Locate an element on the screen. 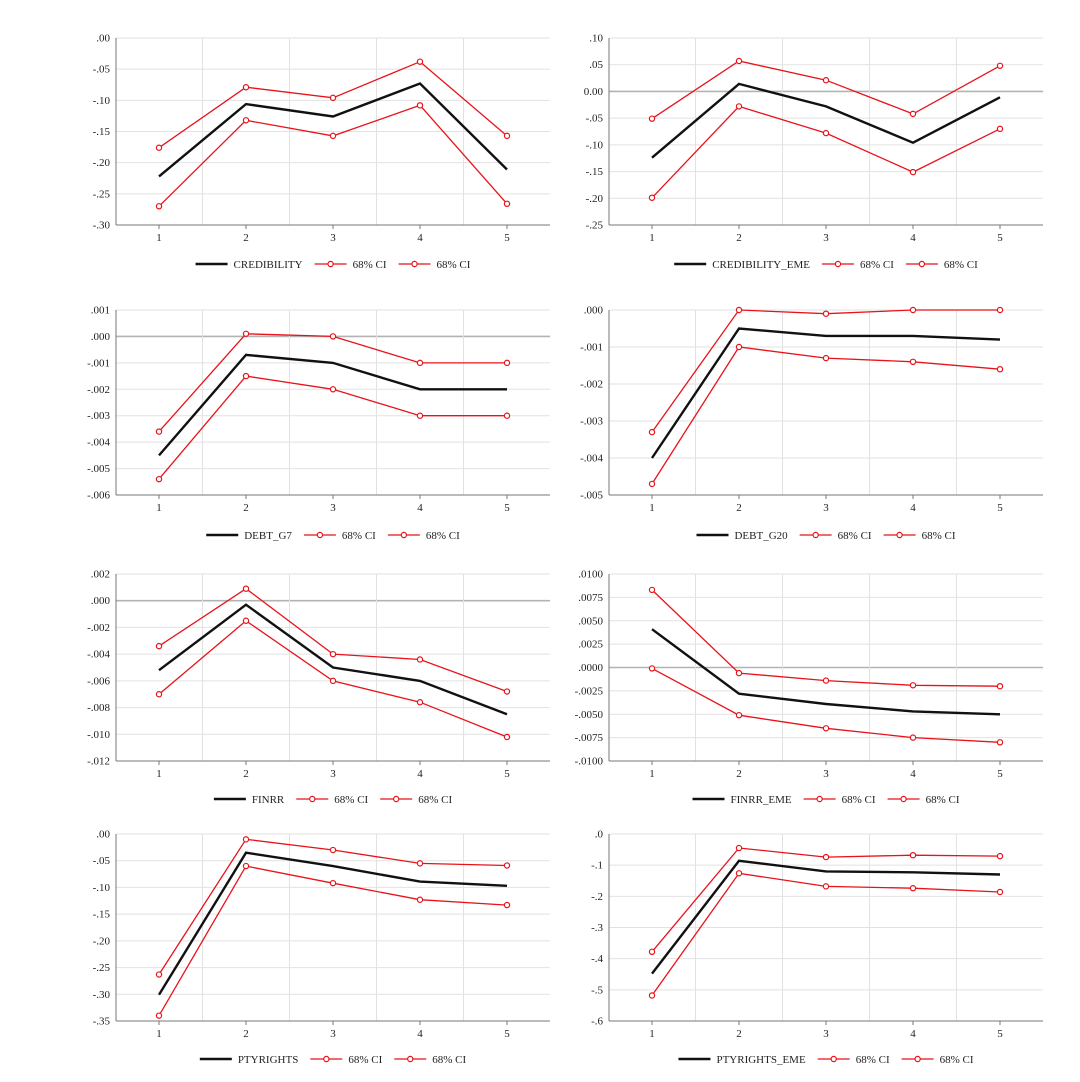 The image size is (1080, 1082). y-tick-label: -.004 is located at coordinates (591, 459).